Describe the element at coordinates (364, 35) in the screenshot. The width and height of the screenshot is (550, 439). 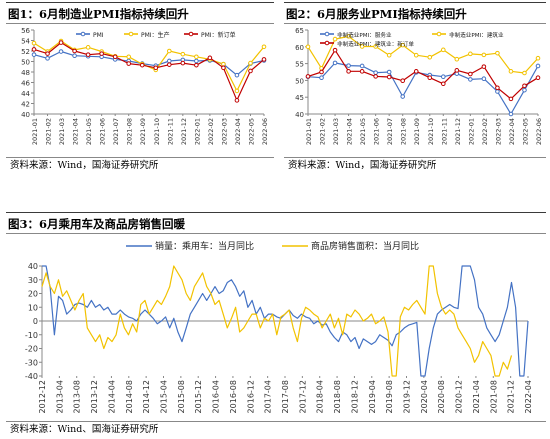
I see `legend-label: 非制造业PMI：服务业` at that location.